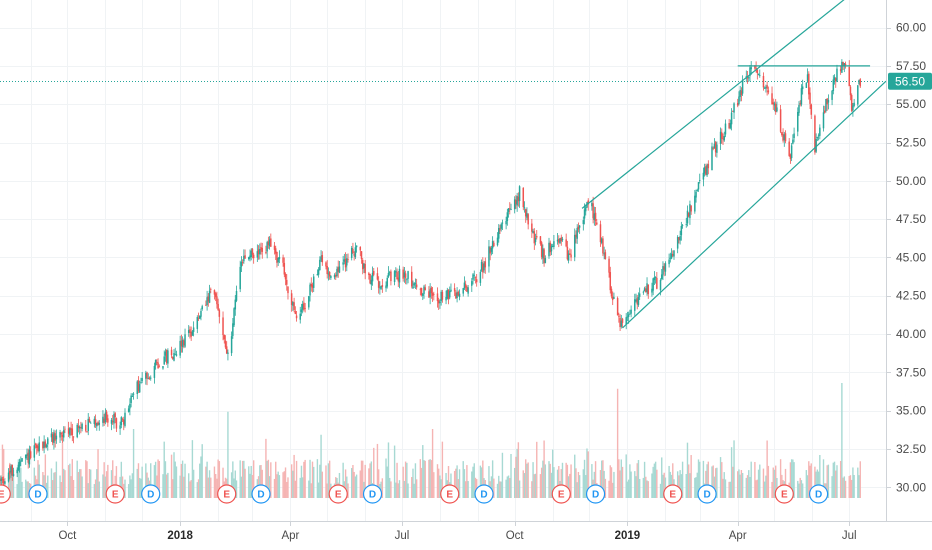 The image size is (932, 550). I want to click on event-marker-circle, so click(227, 494).